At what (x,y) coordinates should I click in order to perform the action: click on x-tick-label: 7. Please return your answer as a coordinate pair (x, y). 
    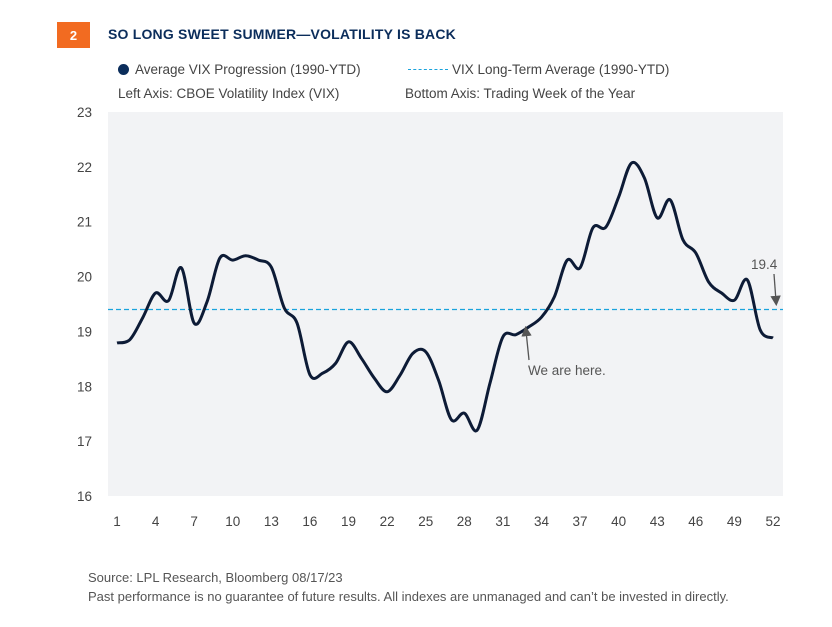
    Looking at the image, I should click on (194, 521).